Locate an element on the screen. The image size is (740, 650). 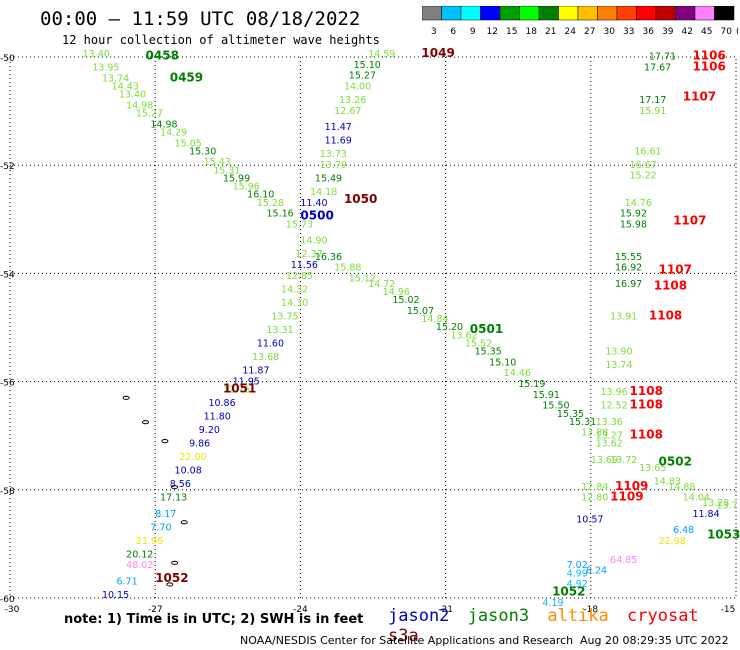
swh-value: 11.47 is located at coordinates (338, 127).